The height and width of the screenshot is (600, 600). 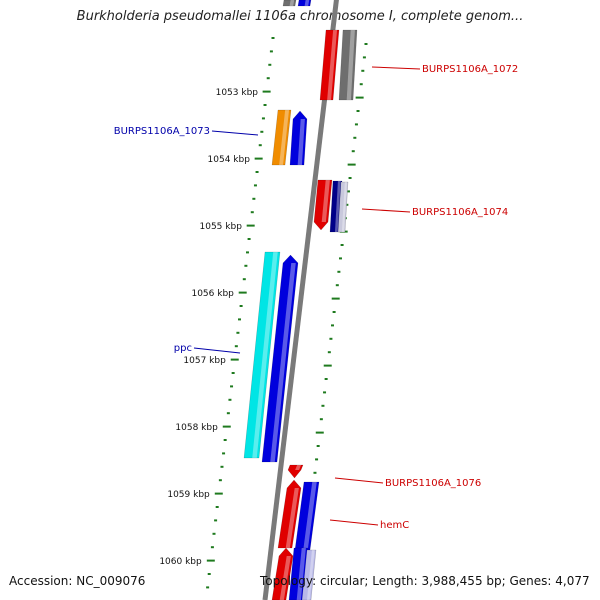 I want to click on kbp-label: 1055 kbp, so click(x=221, y=227).